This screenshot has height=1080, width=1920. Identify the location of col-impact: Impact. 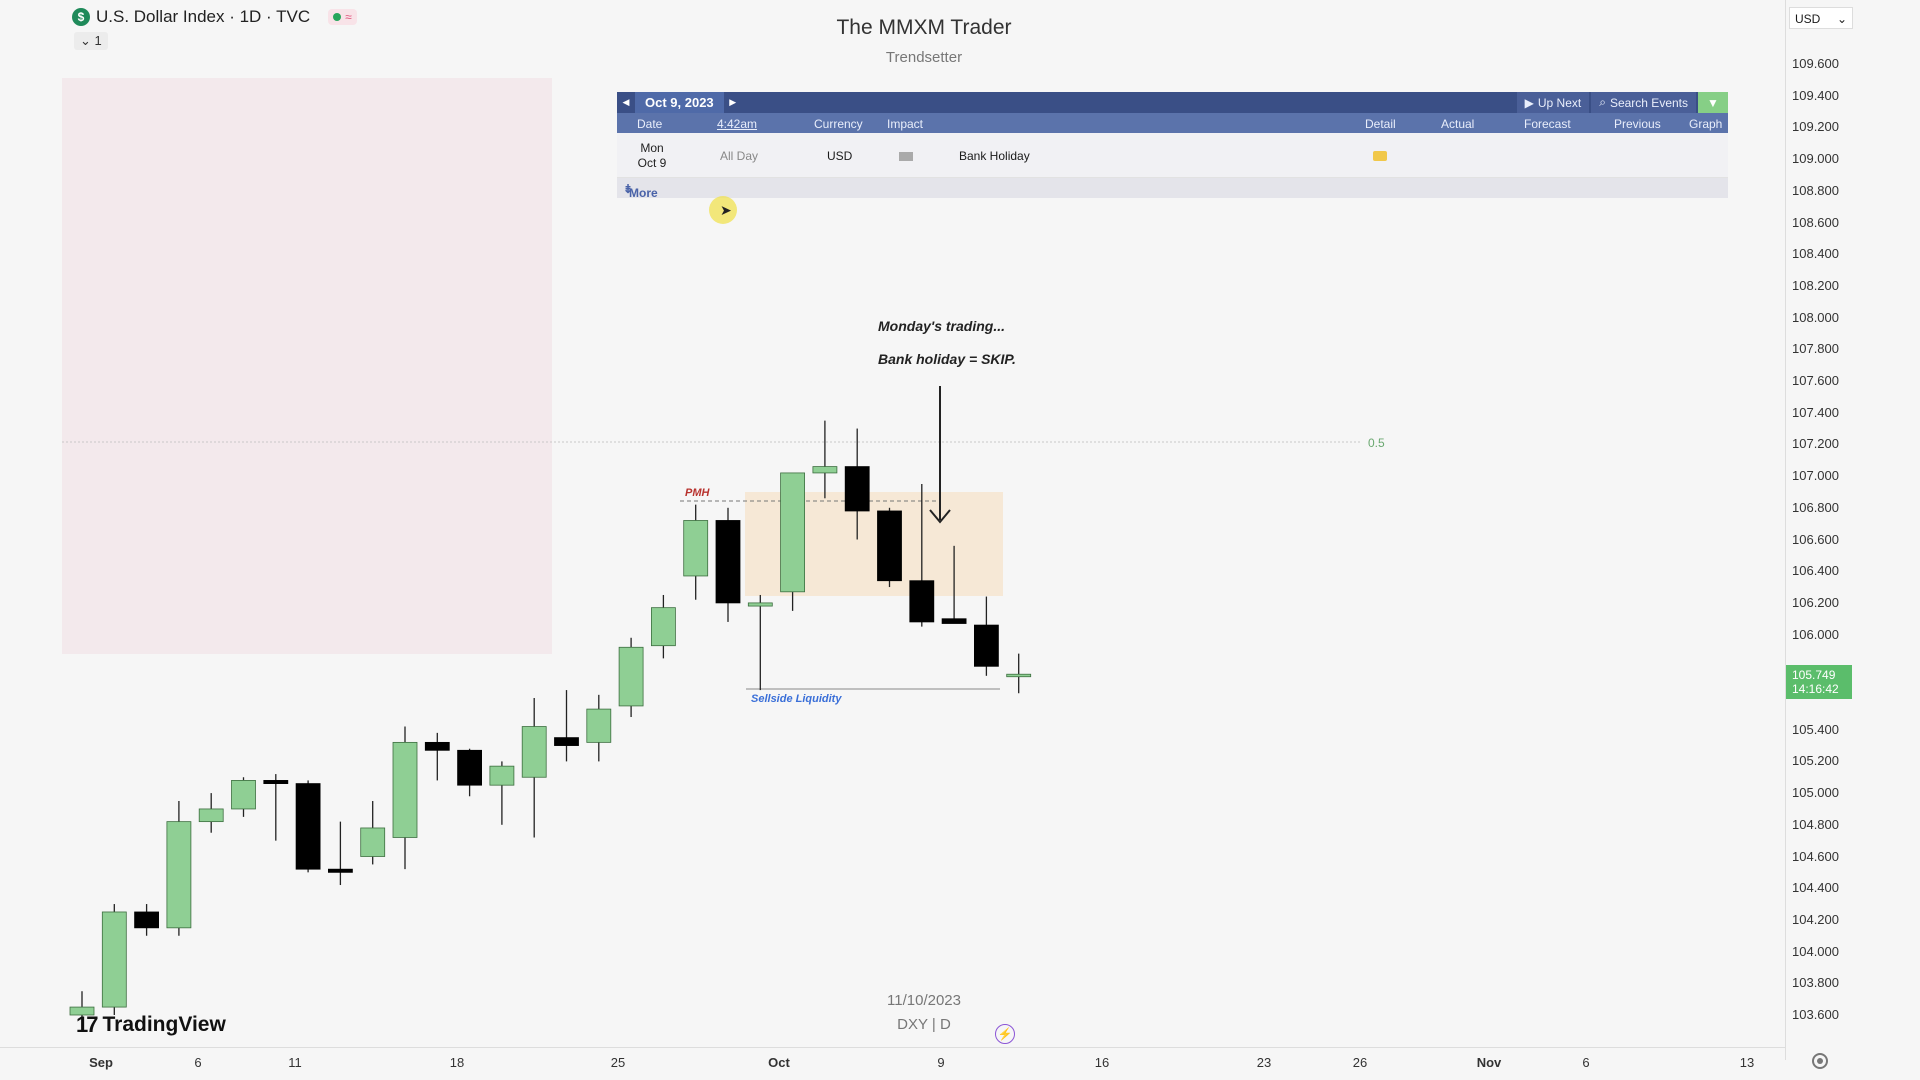
(905, 124).